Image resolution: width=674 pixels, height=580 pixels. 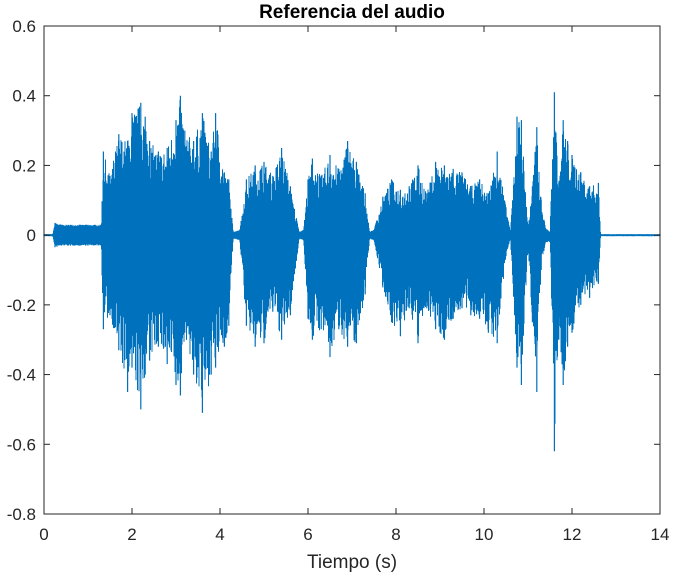 I want to click on x-tick-label: 0, so click(x=43, y=534).